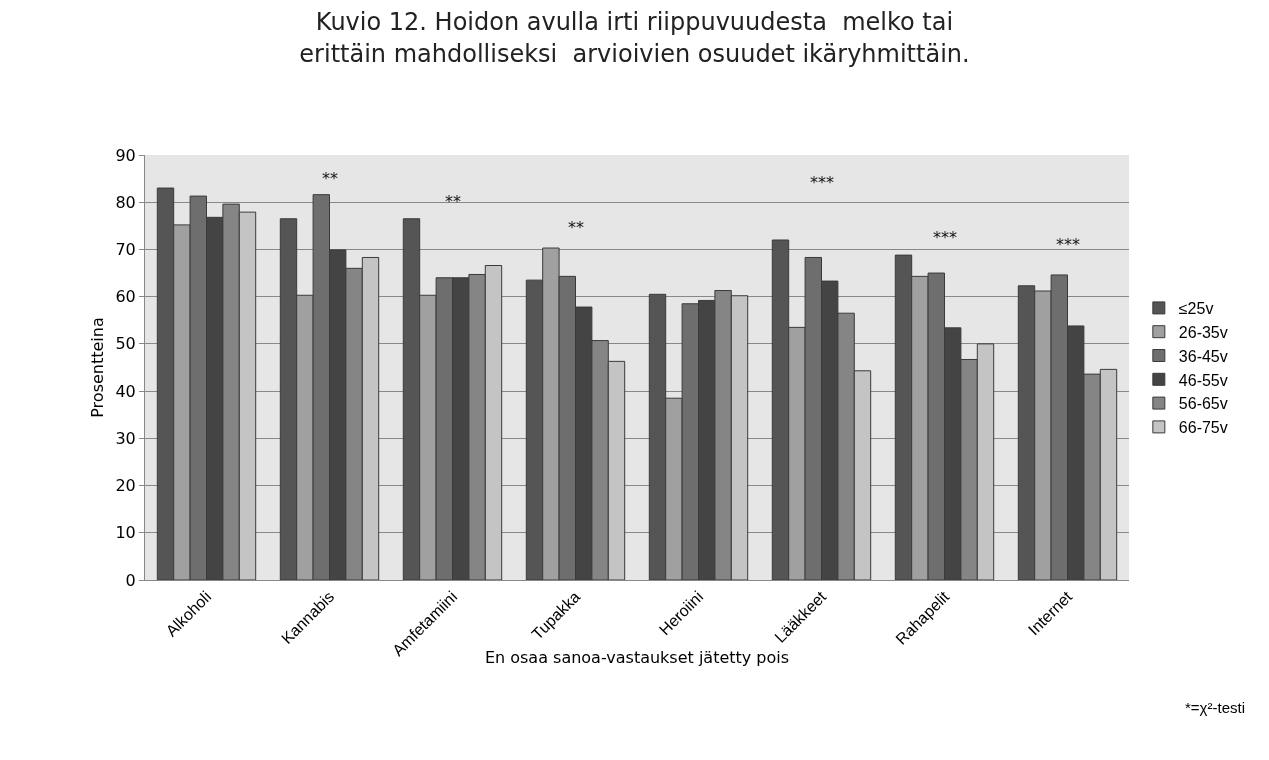 The height and width of the screenshot is (760, 1269). What do you see at coordinates (125, 533) in the screenshot?
I see `y-tick-label: 10` at bounding box center [125, 533].